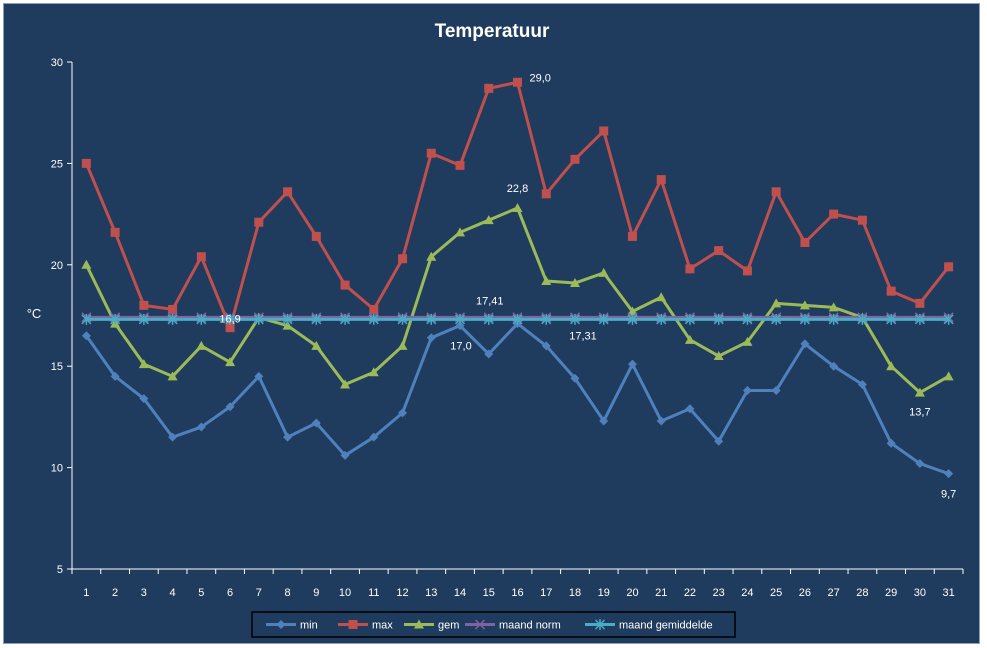  What do you see at coordinates (948, 495) in the screenshot?
I see `data-label: 9,7` at bounding box center [948, 495].